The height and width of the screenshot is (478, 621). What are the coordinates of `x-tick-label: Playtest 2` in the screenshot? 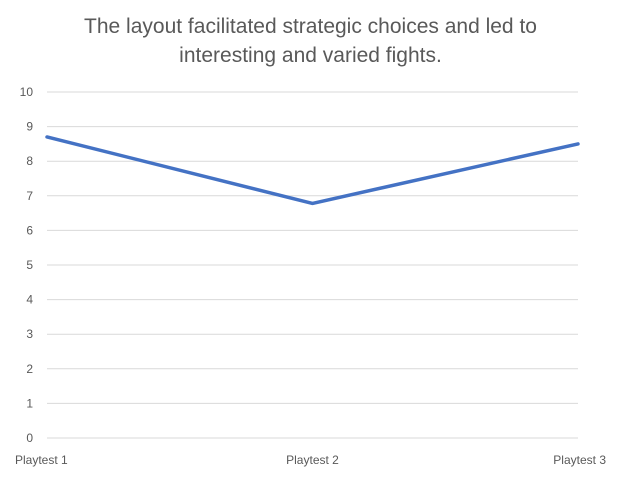 It's located at (312, 460).